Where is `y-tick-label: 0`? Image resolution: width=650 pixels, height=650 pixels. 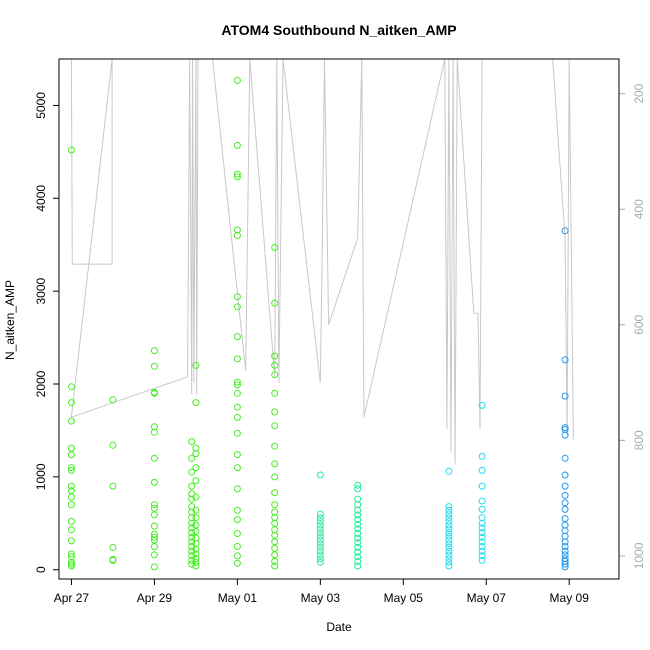 y-tick-label: 0 is located at coordinates (41, 569).